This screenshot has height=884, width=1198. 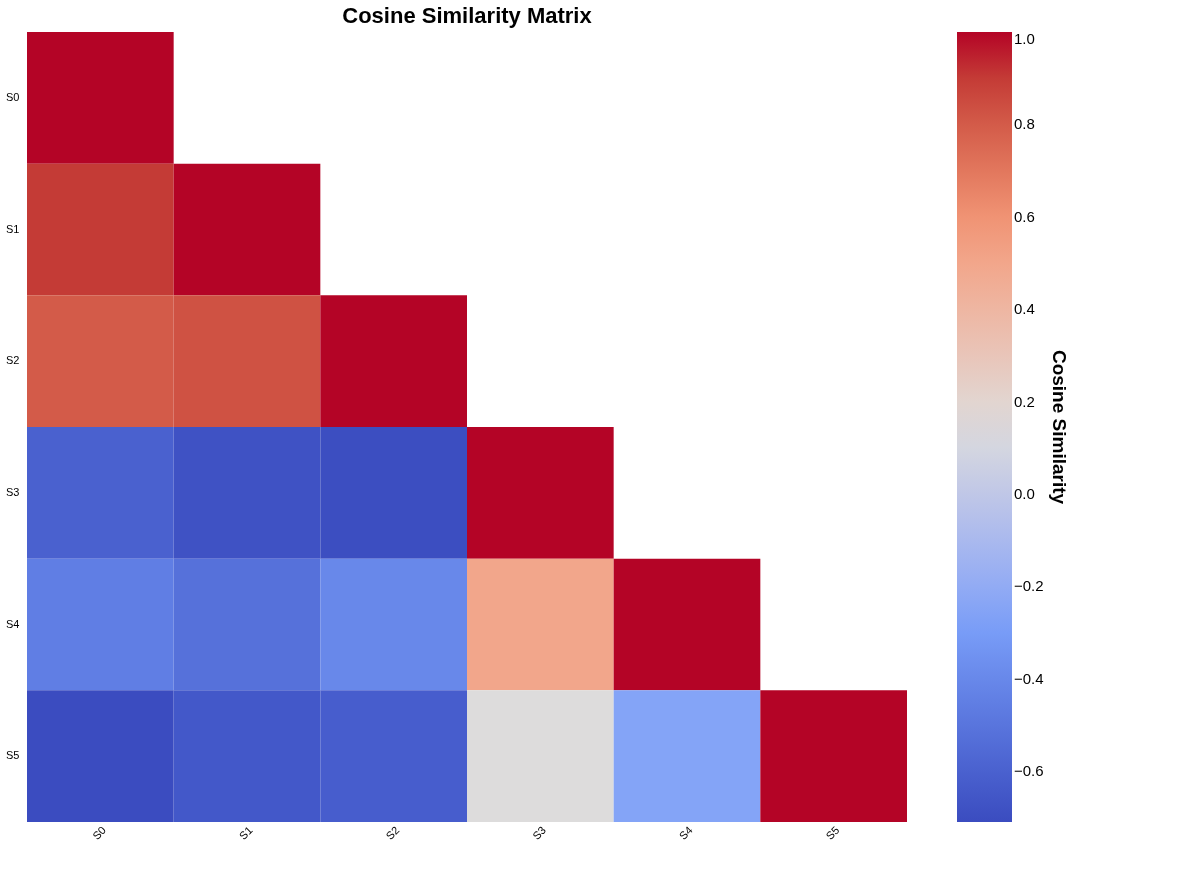 What do you see at coordinates (13, 755) in the screenshot?
I see `y-tick-label: S5` at bounding box center [13, 755].